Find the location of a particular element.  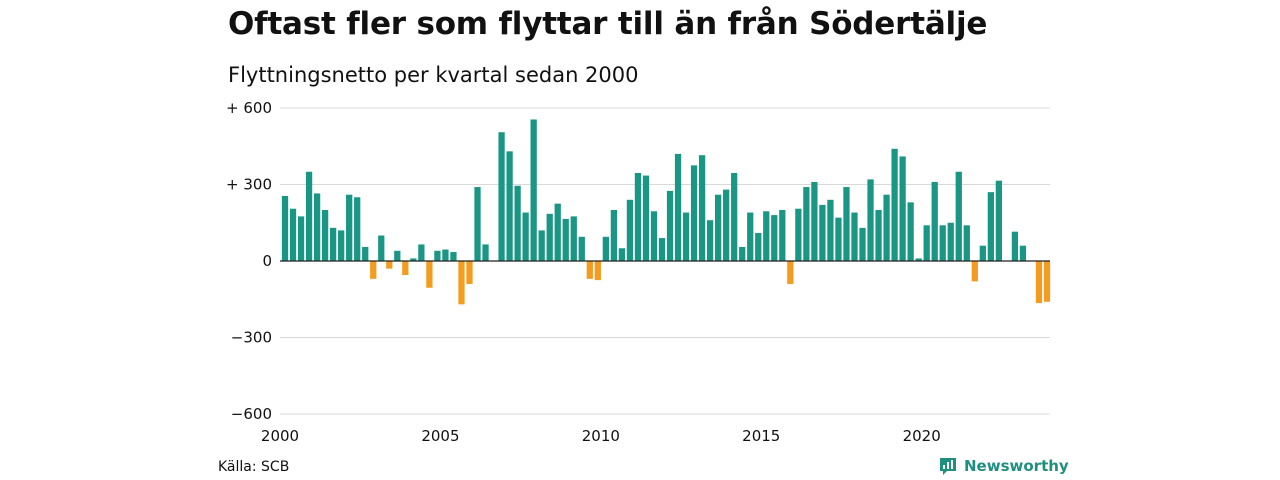

x-tick-label: 2020 is located at coordinates (922, 436).